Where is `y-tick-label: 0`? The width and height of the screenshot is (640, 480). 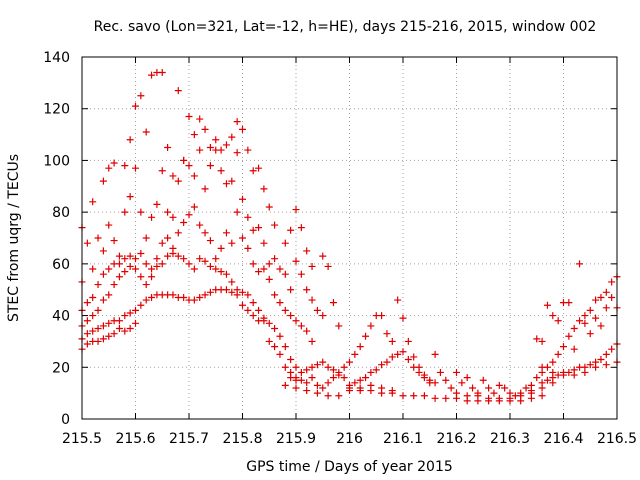
y-tick-label: 0 is located at coordinates (65, 420).